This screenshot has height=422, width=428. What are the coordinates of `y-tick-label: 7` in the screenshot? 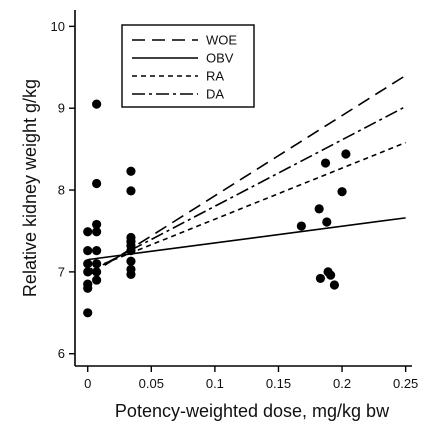 It's located at (61, 271).